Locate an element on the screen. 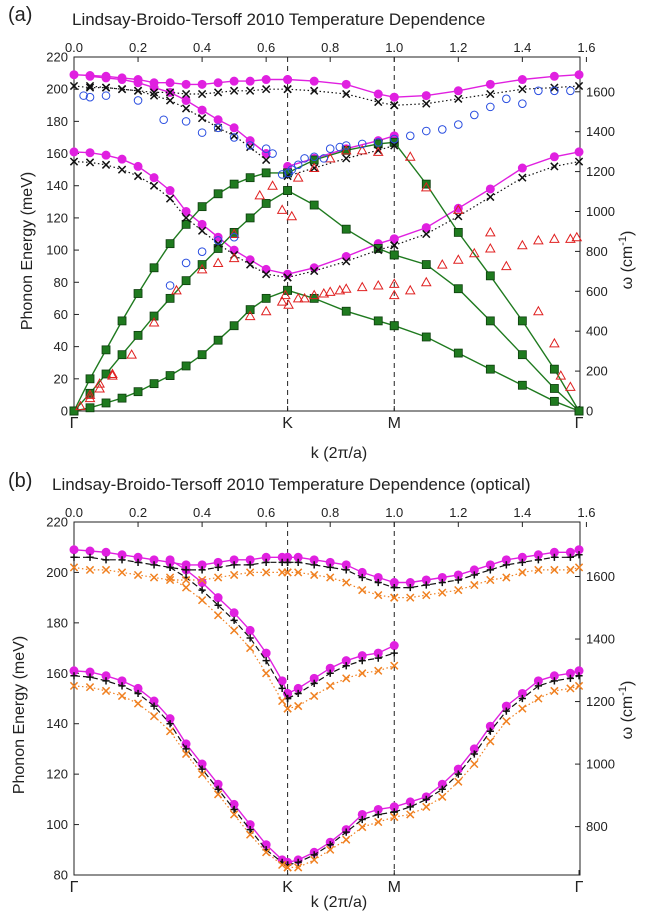  y2-tick-label: 800 is located at coordinates (597, 251).